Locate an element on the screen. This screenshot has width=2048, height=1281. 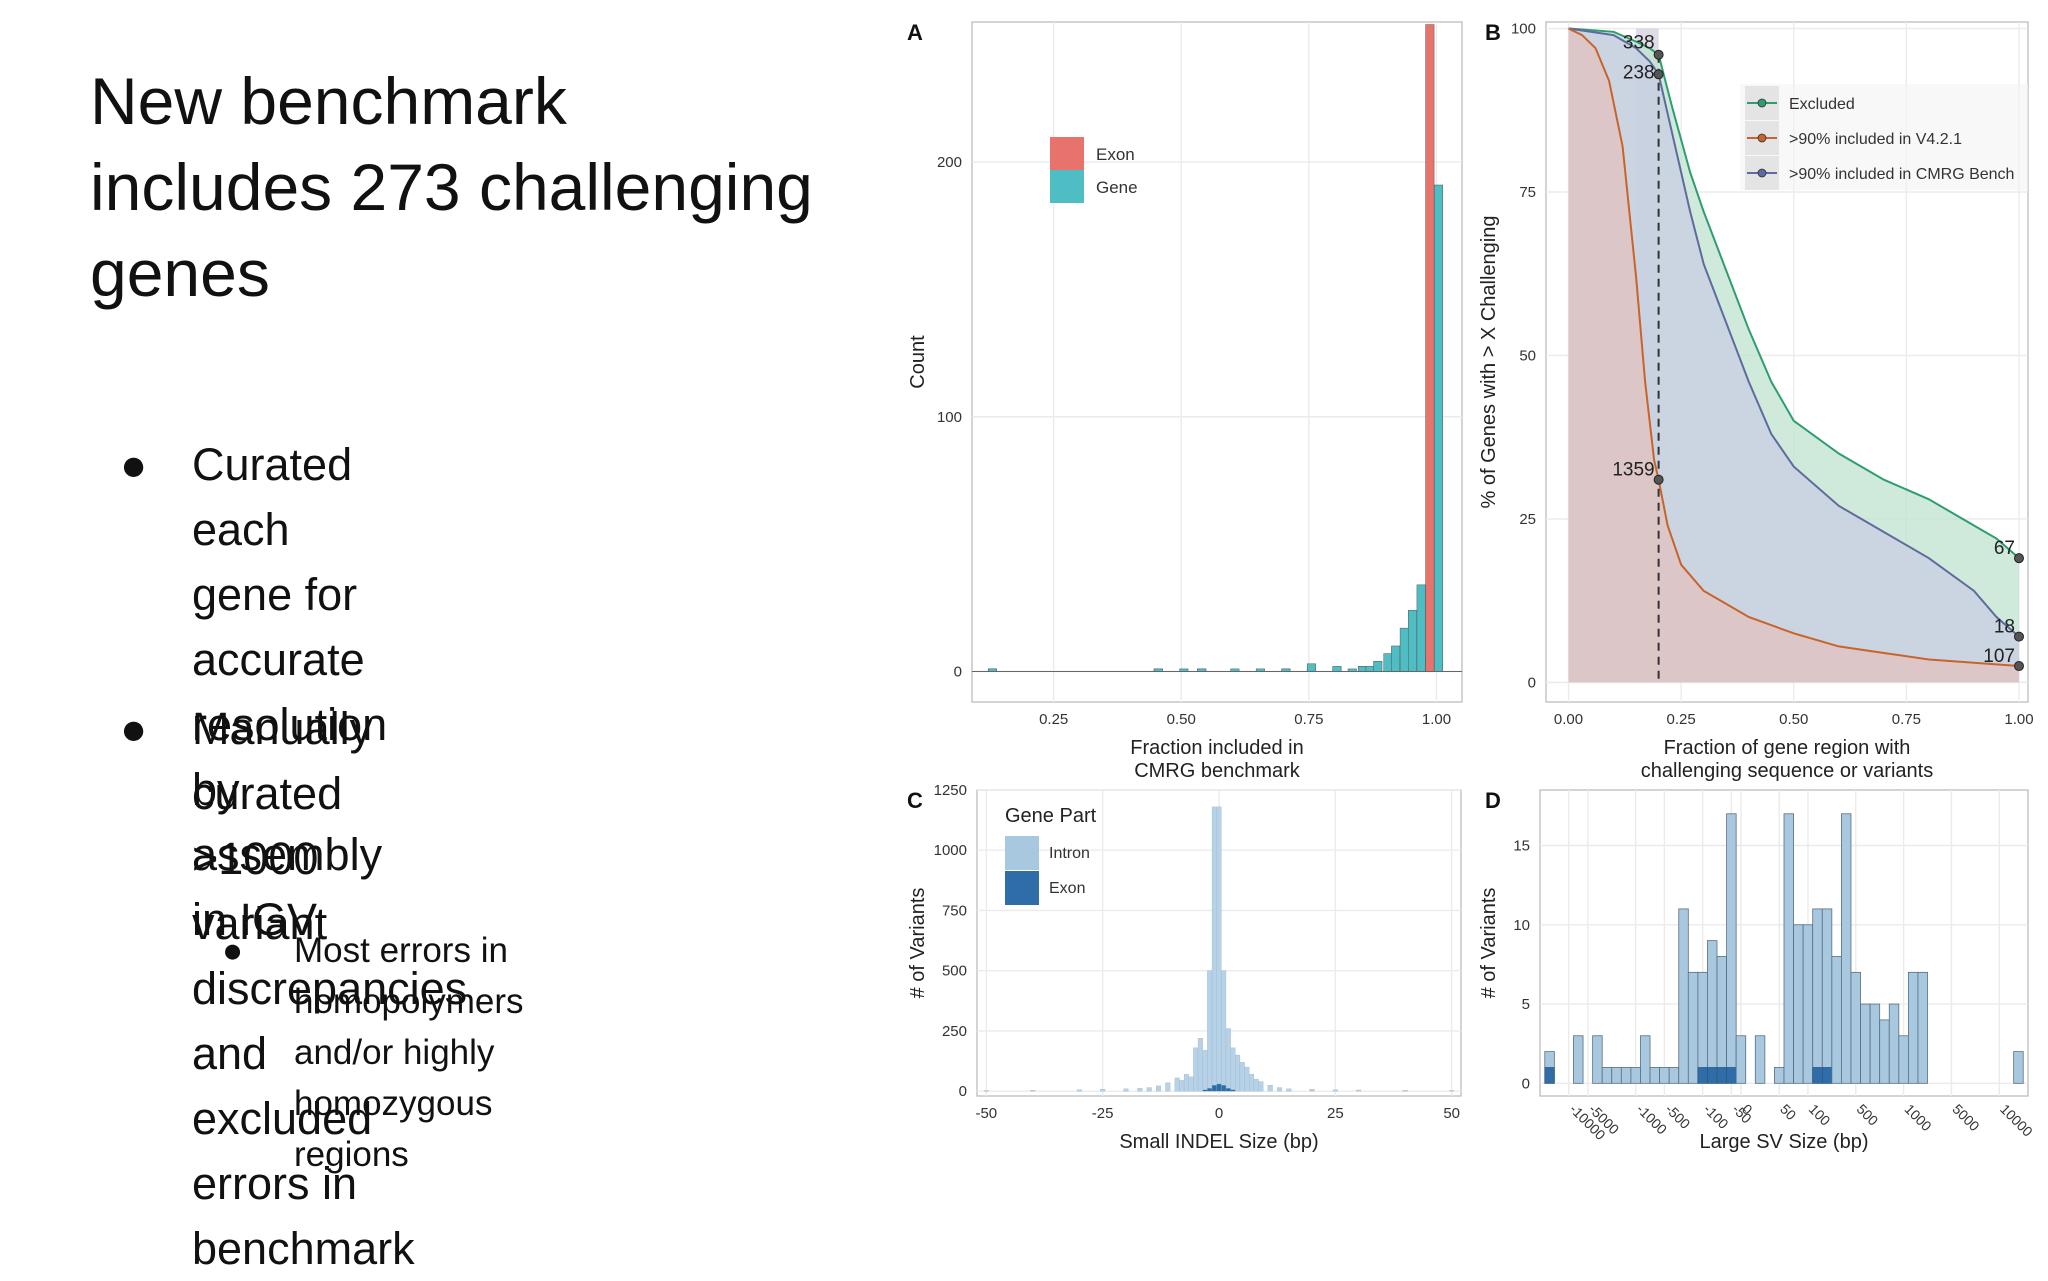
y-tick-label: 50 is located at coordinates (1527, 355).